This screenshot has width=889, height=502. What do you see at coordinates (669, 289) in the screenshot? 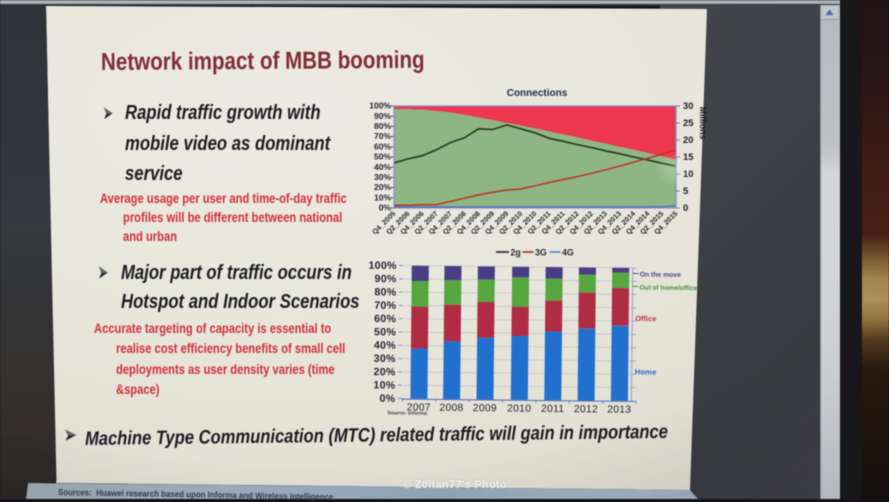
I see `svg-text: Out of home/office` at bounding box center [669, 289].